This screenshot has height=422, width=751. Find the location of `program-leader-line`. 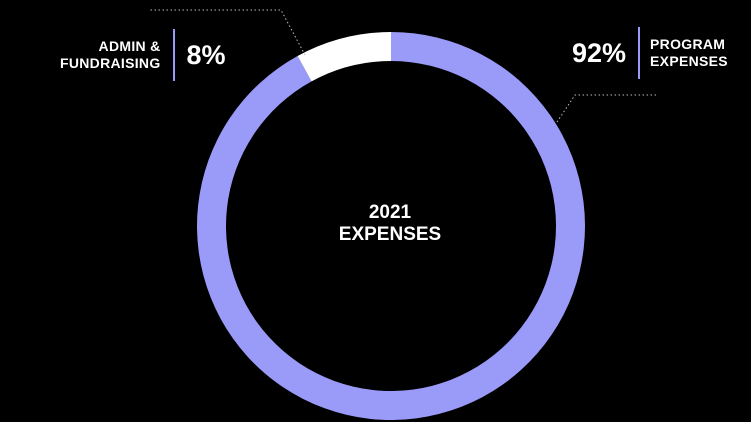

program-leader-line is located at coordinates (606, 108).